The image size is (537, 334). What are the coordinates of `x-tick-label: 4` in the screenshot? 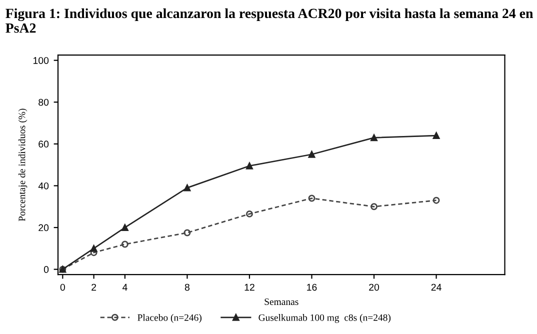 It's located at (125, 287).